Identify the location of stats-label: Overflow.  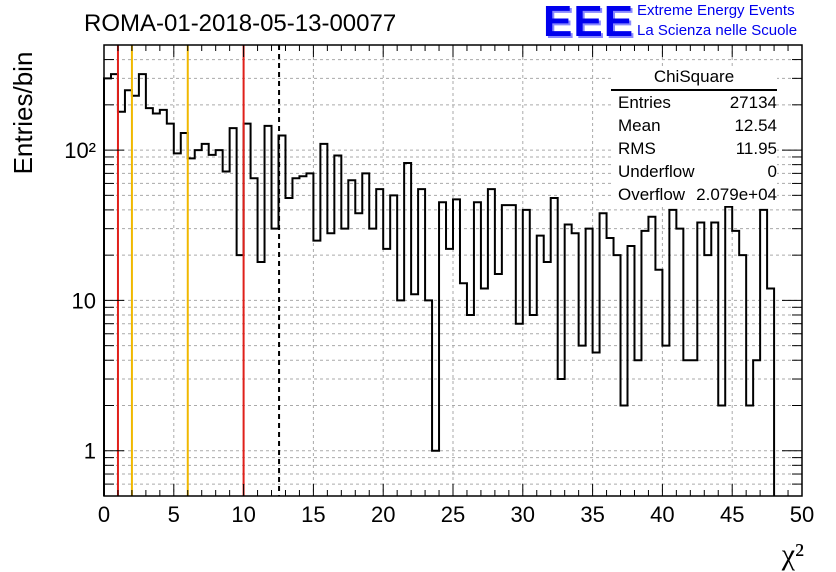
(652, 194).